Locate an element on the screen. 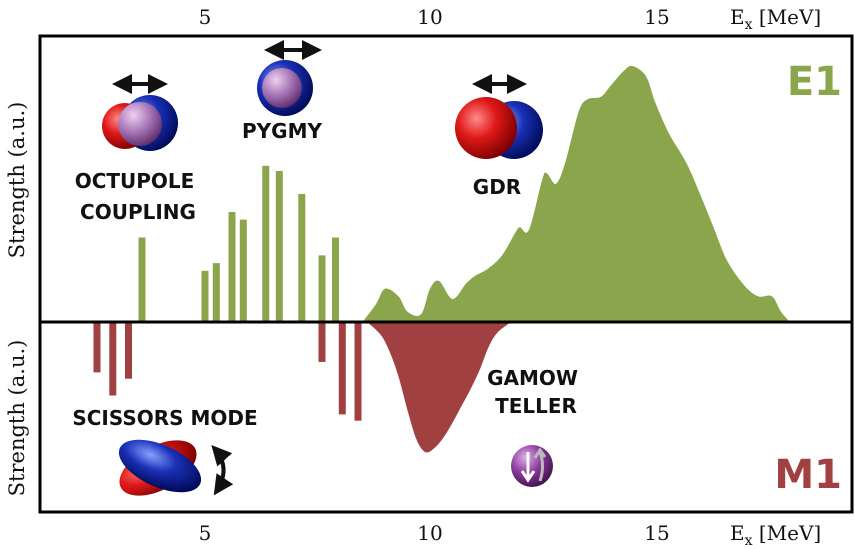 This screenshot has height=549, width=855. bottom-tick-label: 5 is located at coordinates (205, 533).